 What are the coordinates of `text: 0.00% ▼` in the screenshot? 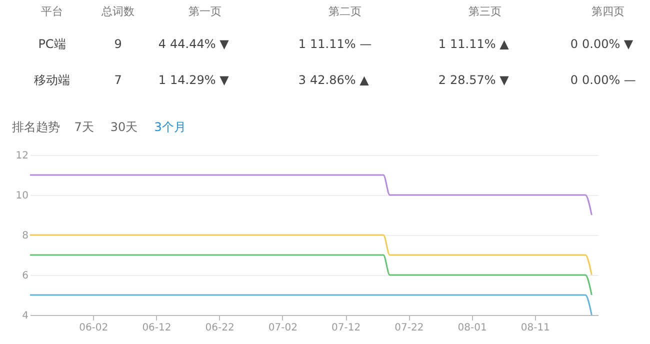 It's located at (608, 44).